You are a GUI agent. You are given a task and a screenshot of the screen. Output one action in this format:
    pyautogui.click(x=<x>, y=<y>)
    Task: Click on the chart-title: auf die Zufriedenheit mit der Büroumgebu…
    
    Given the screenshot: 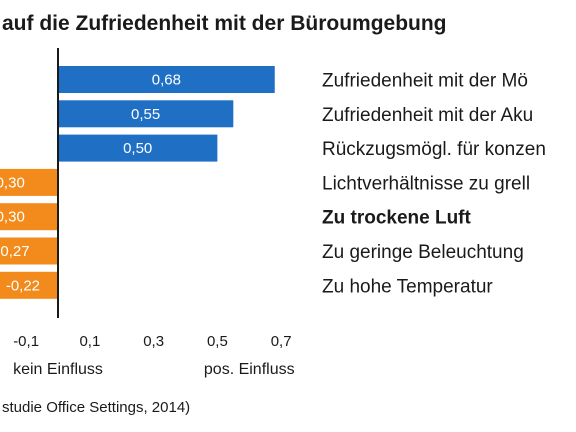 What is the action you would take?
    pyautogui.click(x=224, y=23)
    